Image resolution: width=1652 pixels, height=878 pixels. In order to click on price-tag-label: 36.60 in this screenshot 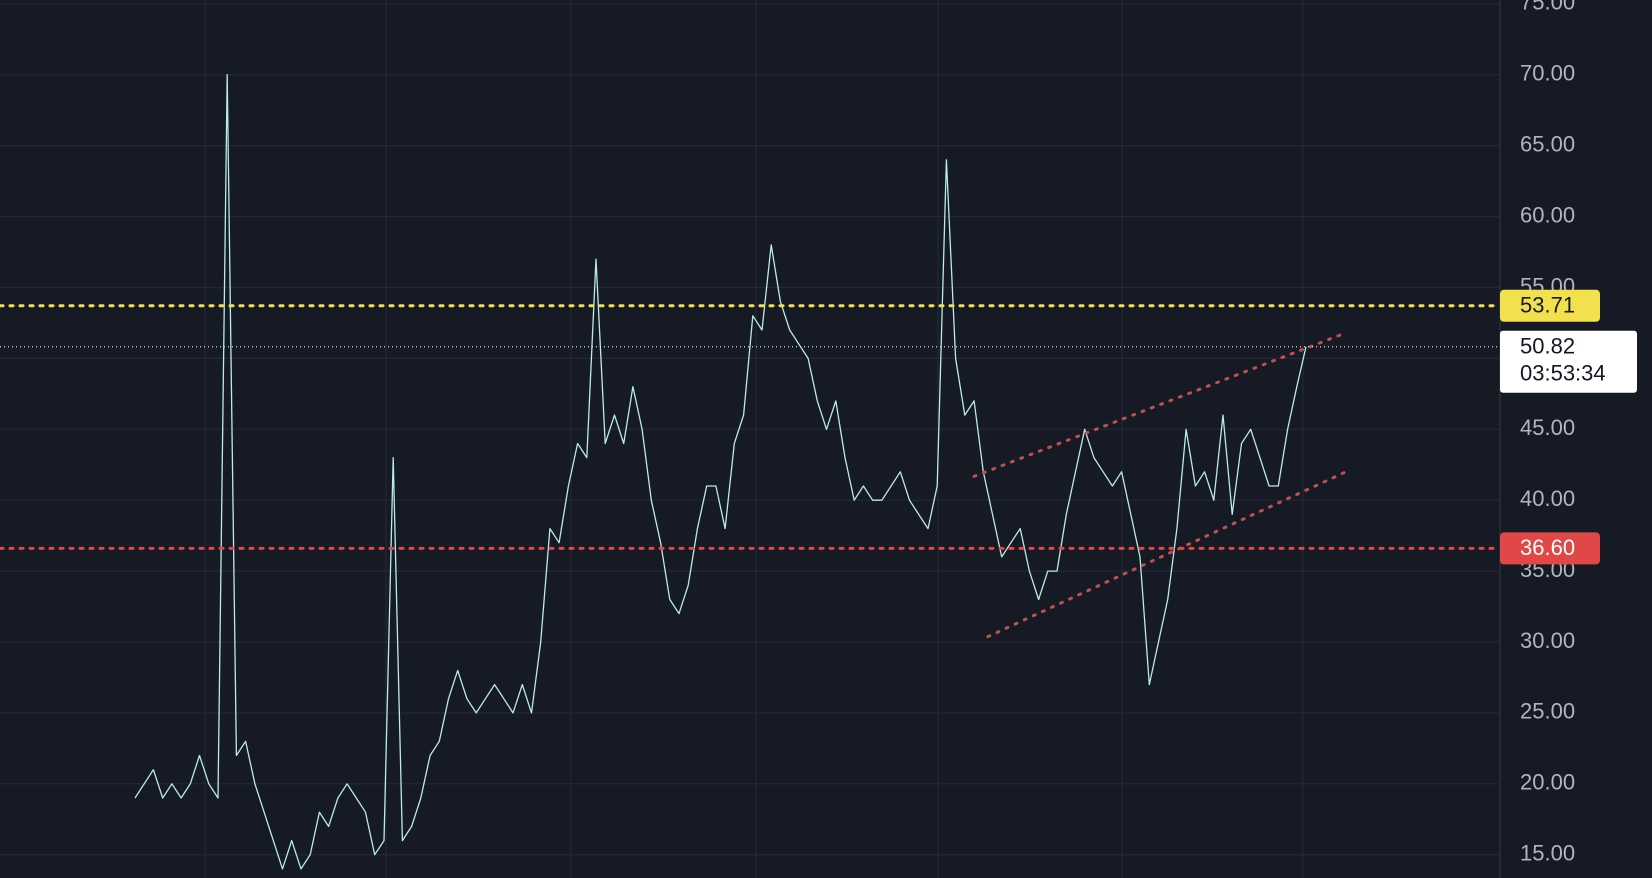, I will do `click(1547, 547)`.